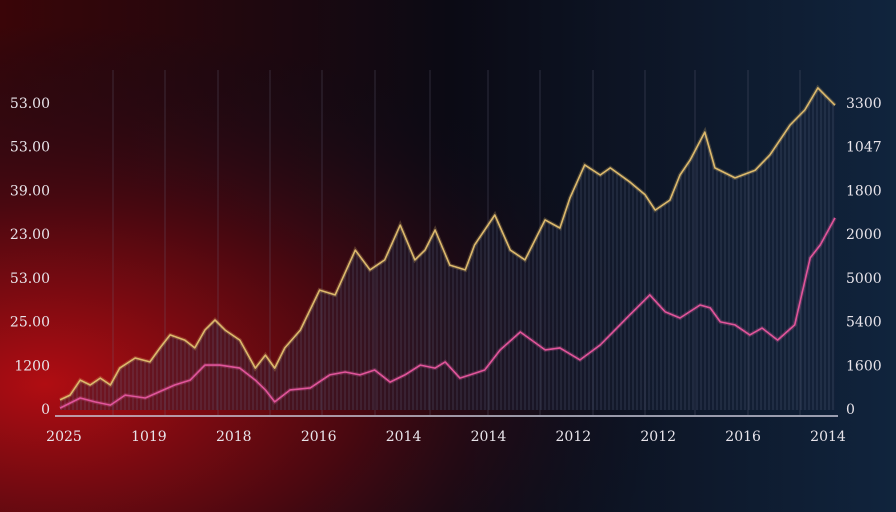  Describe the element at coordinates (864, 191) in the screenshot. I see `right-axis-label: 1800` at that location.